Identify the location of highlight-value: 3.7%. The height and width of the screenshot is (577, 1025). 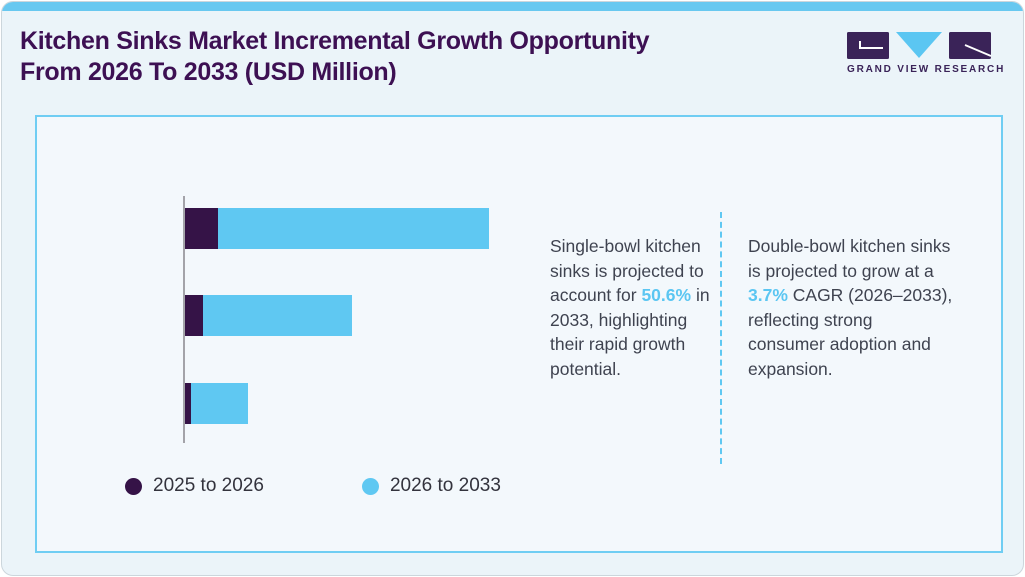
(768, 295).